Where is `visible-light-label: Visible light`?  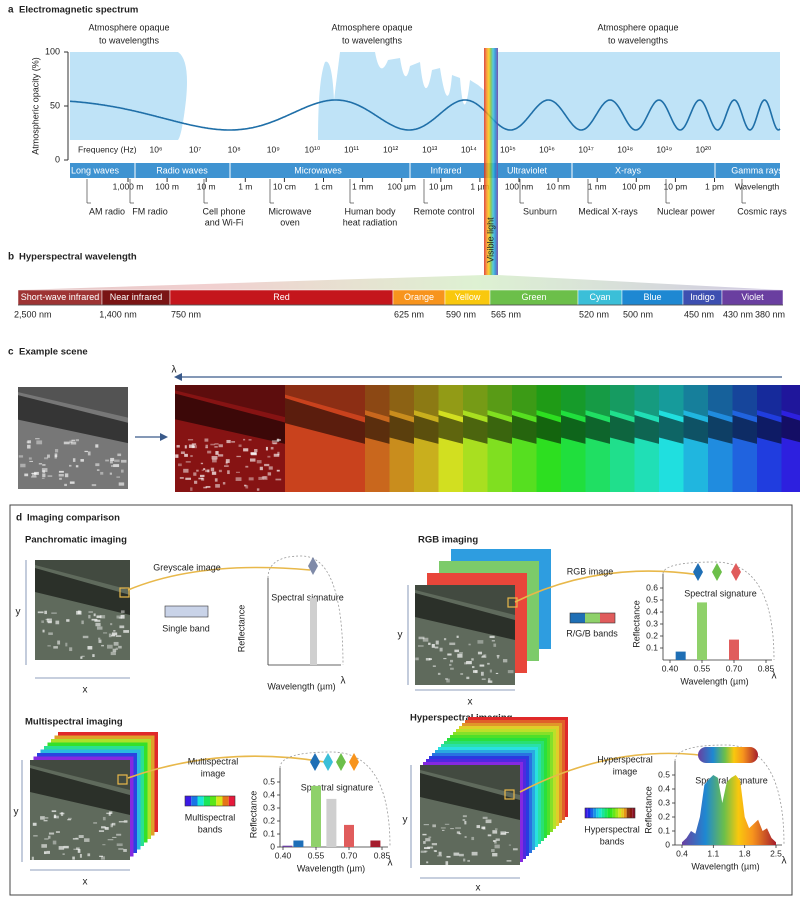
visible-light-label: Visible light is located at coordinates (490, 240).